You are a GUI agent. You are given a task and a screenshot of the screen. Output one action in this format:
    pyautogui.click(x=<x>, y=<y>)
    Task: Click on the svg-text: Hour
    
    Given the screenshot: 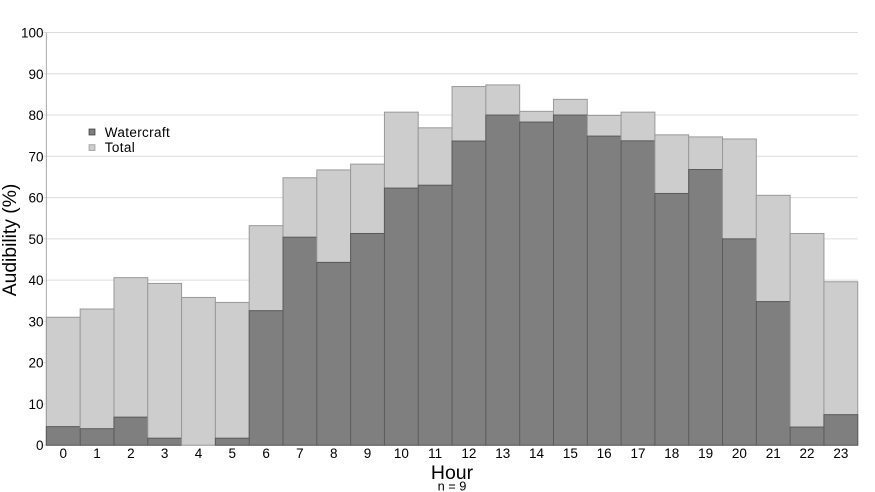 What is the action you would take?
    pyautogui.click(x=452, y=473)
    